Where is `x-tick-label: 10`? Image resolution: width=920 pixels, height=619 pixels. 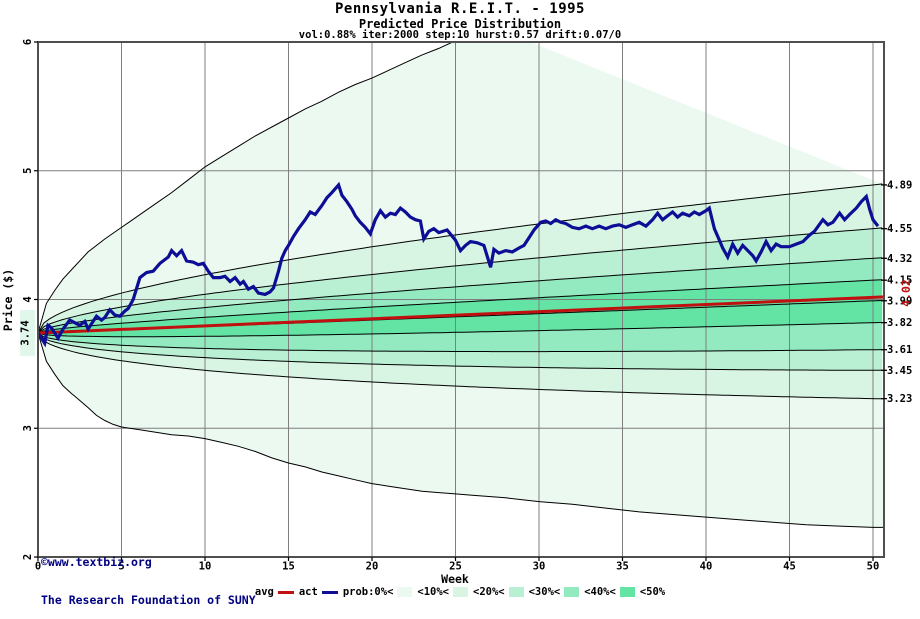
x-tick-label: 10 is located at coordinates (205, 567).